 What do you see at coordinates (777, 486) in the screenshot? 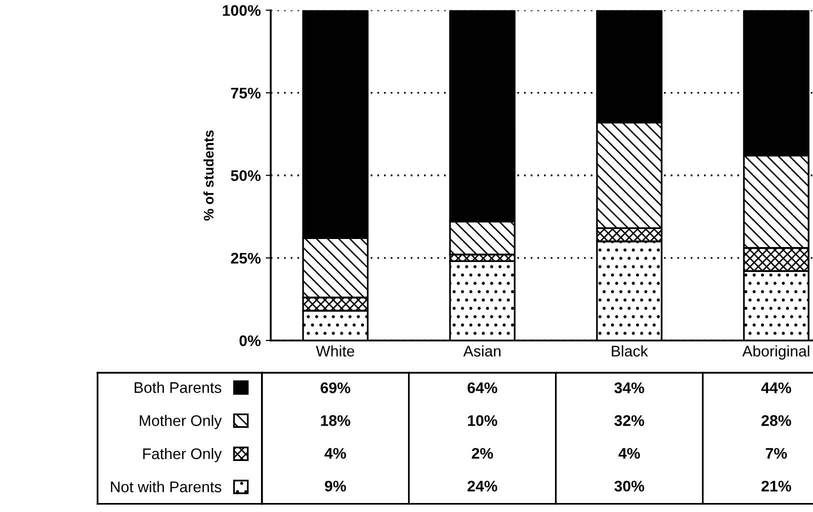
I see `data-label: 21%` at bounding box center [777, 486].